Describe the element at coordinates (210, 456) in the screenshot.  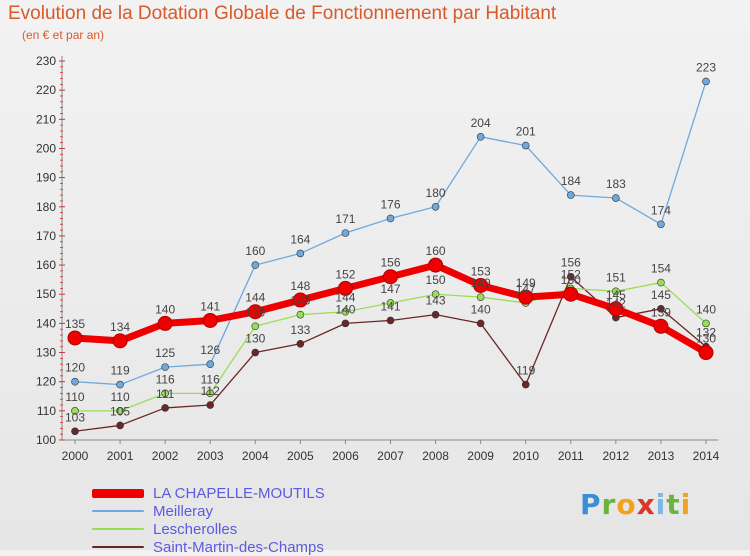
I see `x-tick-label: 2003` at that location.